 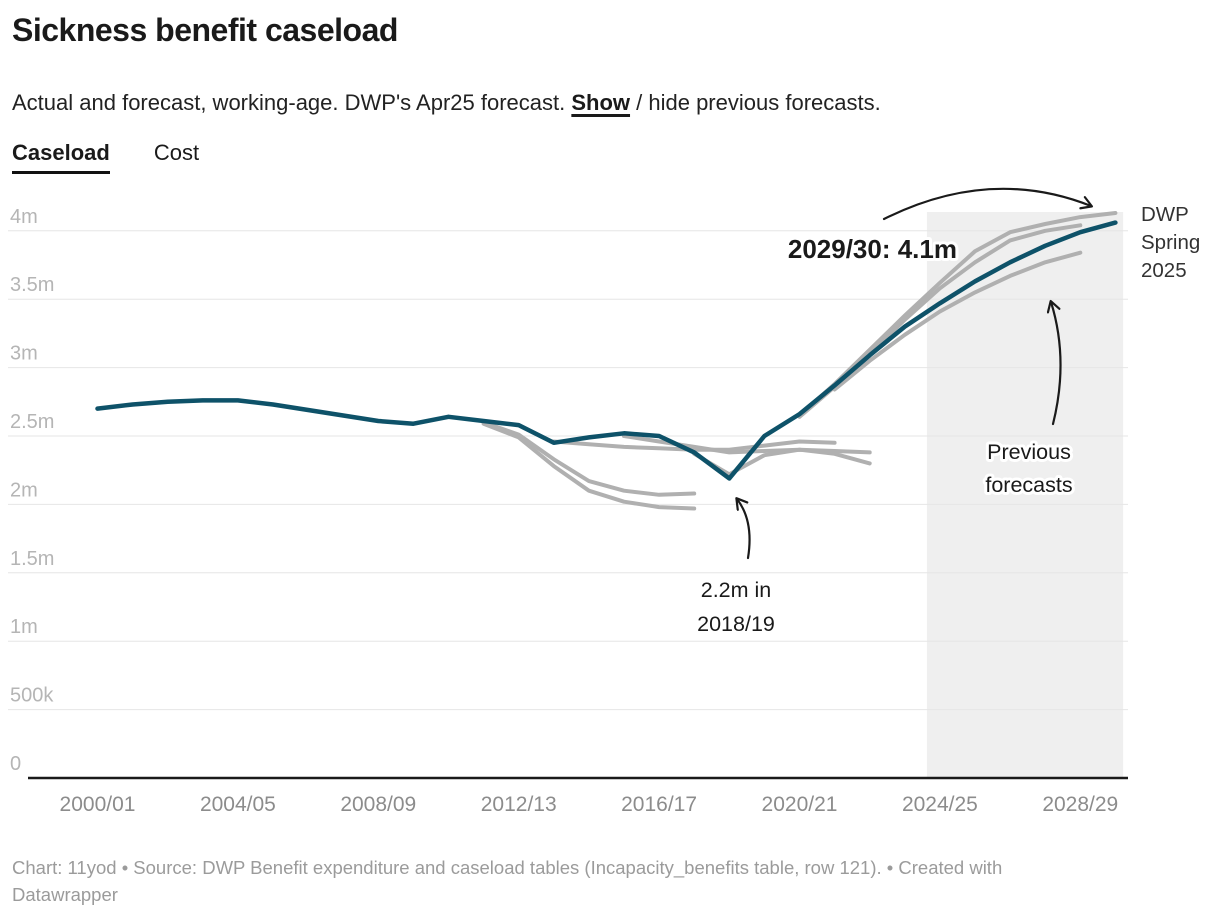 What do you see at coordinates (986, 204) in the screenshot?
I see `arrow-to-top-forecast` at bounding box center [986, 204].